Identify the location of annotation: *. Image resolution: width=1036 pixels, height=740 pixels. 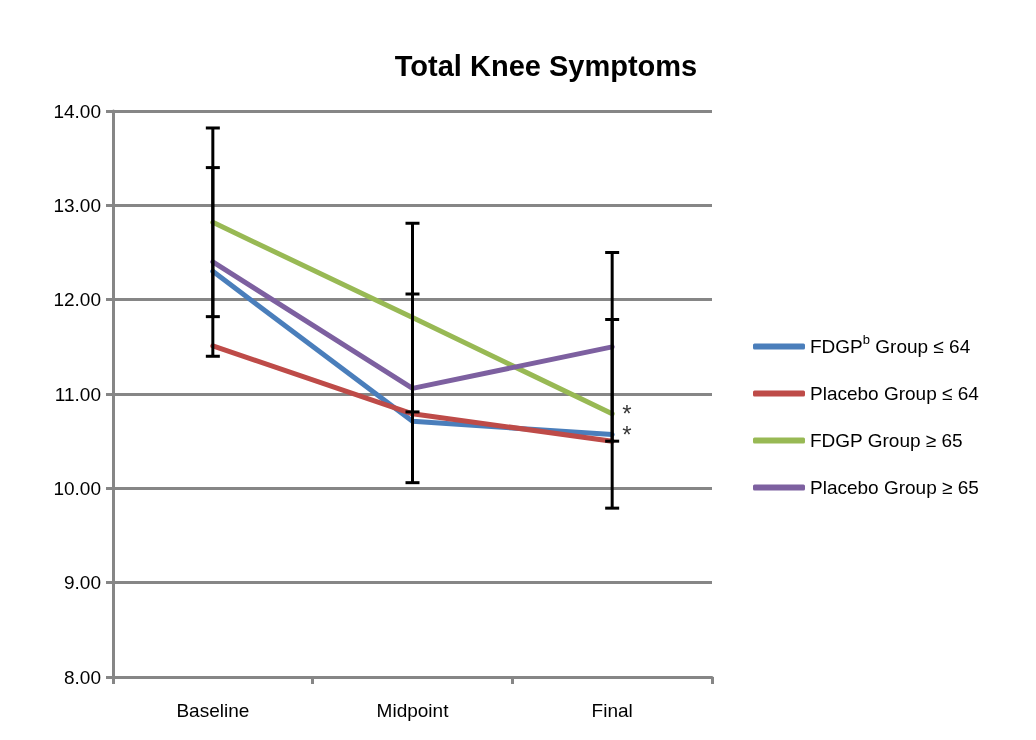
(627, 435).